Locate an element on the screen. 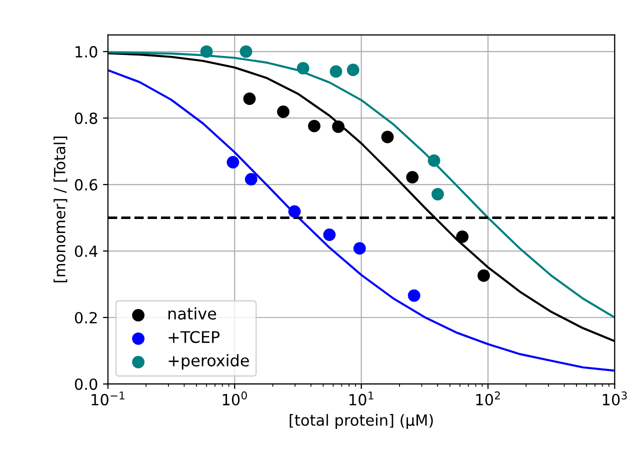 This screenshot has width=635, height=466. x-tick-label: 10$^{0}$ is located at coordinates (234, 398).